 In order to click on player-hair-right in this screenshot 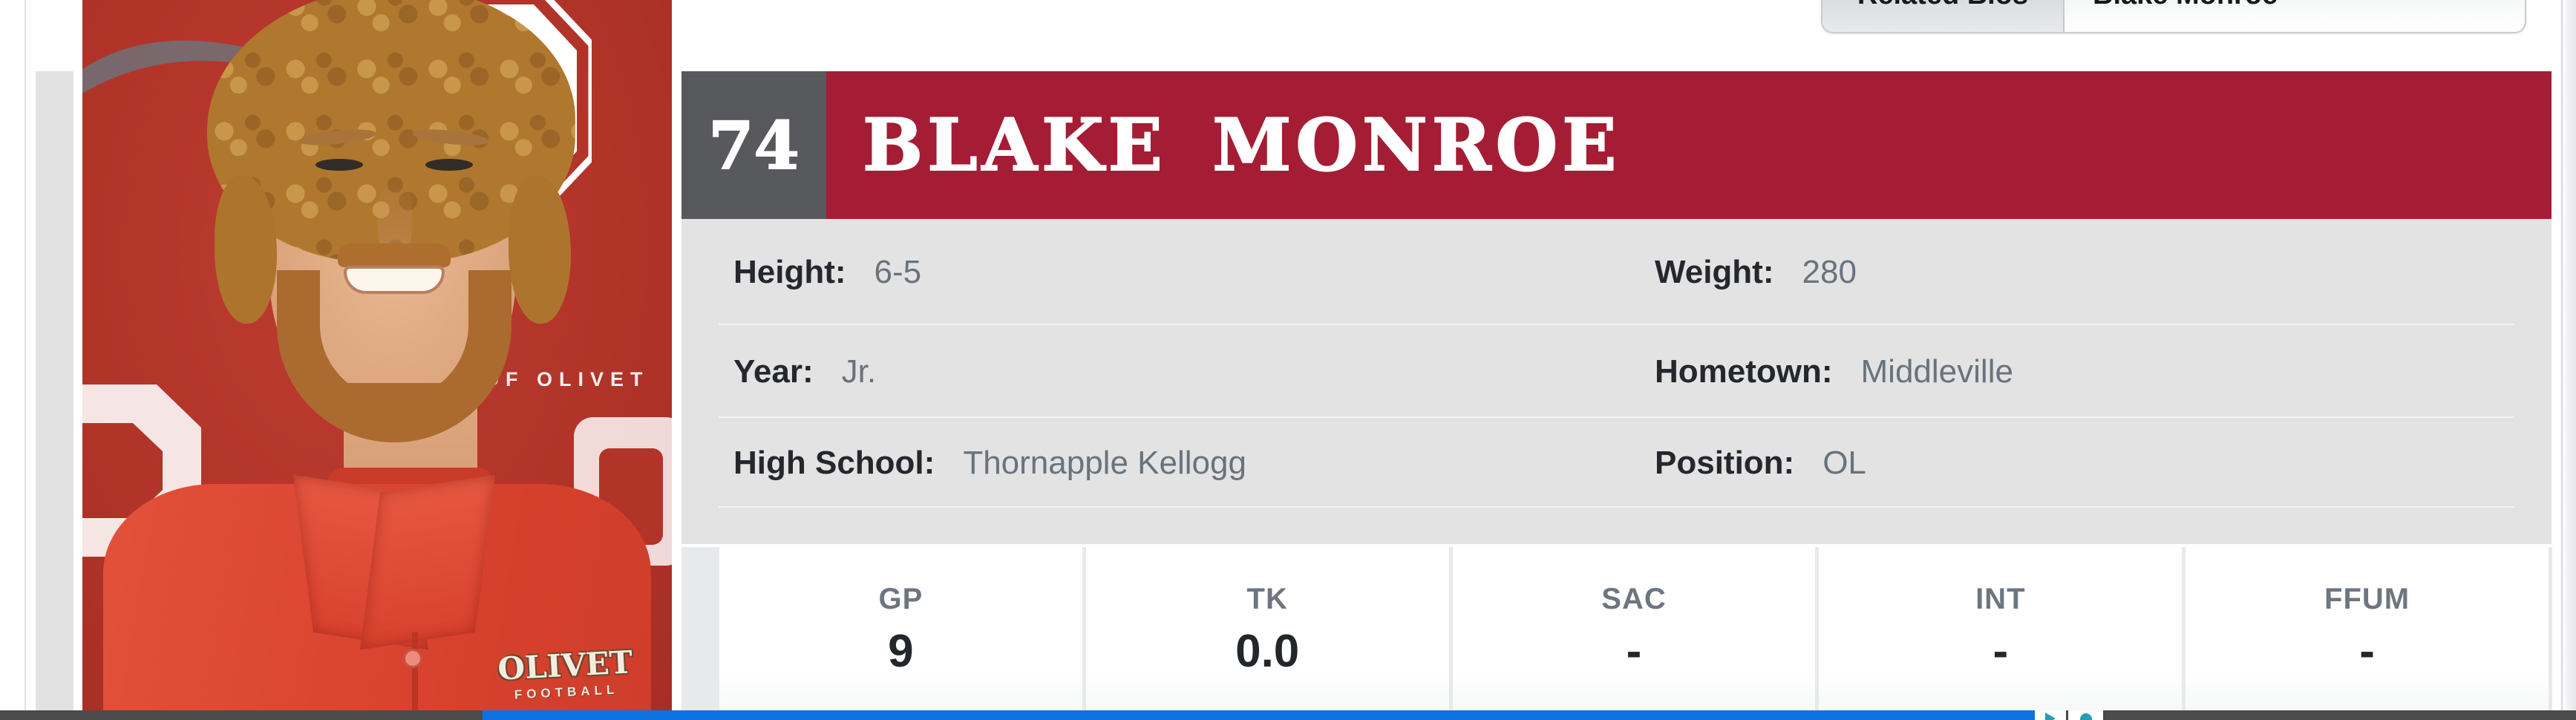, I will do `click(540, 250)`.